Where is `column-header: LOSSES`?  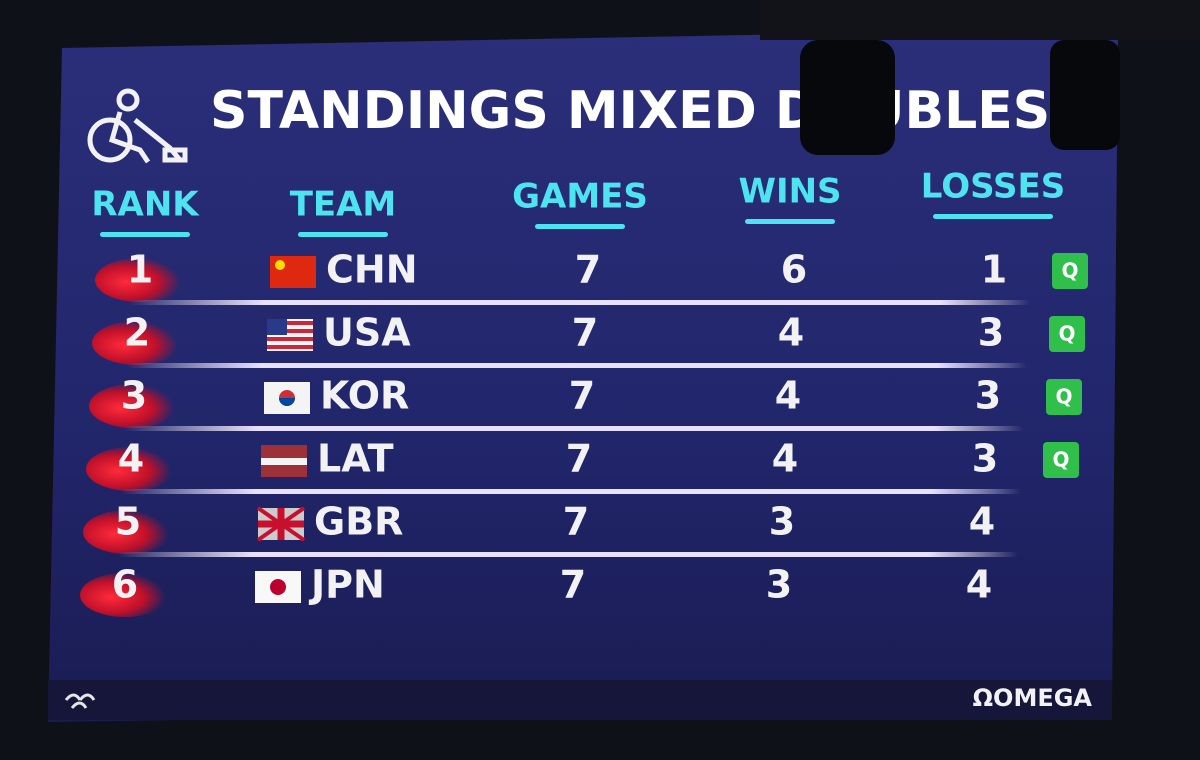 column-header: LOSSES is located at coordinates (993, 187).